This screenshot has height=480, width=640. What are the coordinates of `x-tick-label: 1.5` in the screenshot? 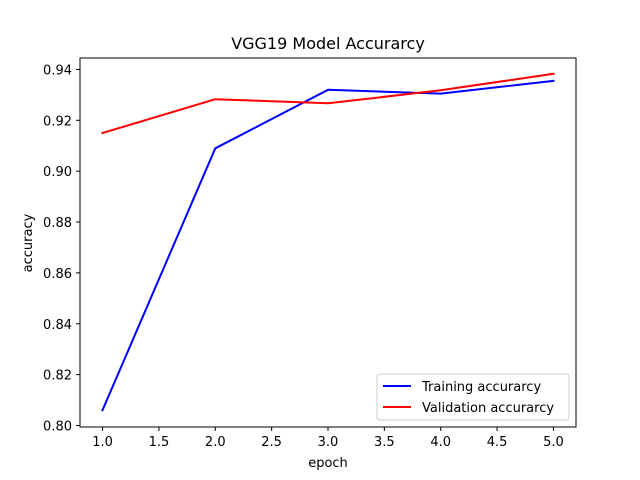 It's located at (159, 442).